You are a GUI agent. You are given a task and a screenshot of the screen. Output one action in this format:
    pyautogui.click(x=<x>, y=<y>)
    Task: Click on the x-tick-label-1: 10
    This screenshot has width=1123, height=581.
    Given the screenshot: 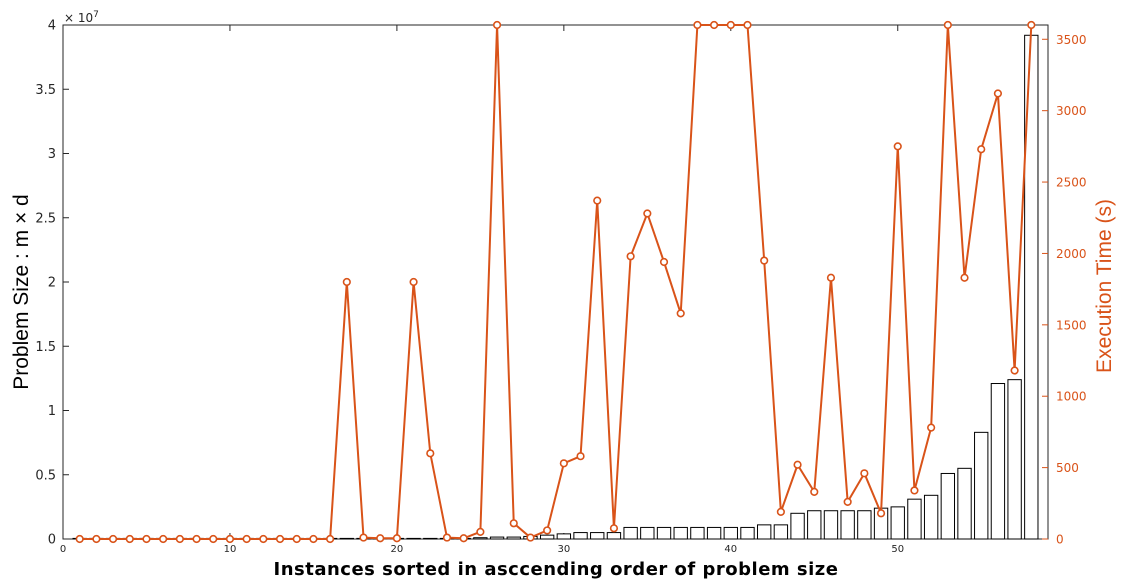 What is the action you would take?
    pyautogui.click(x=230, y=549)
    